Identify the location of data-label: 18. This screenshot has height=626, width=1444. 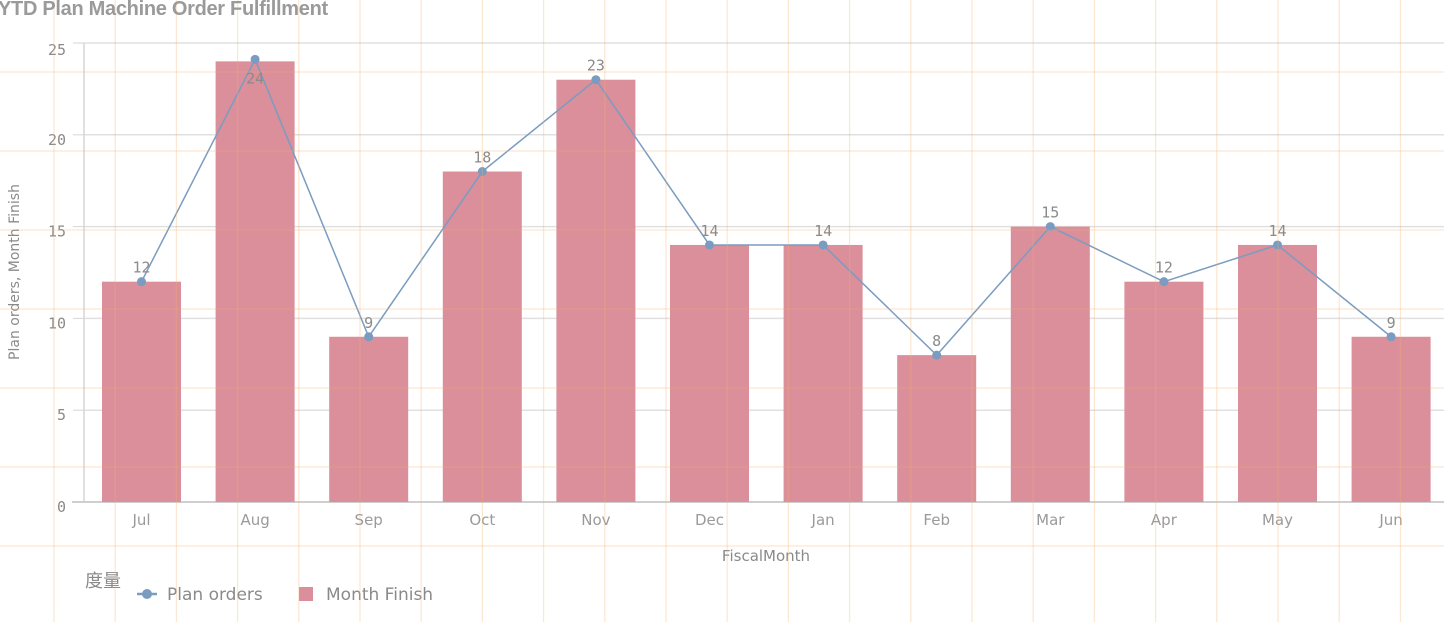
(482, 158).